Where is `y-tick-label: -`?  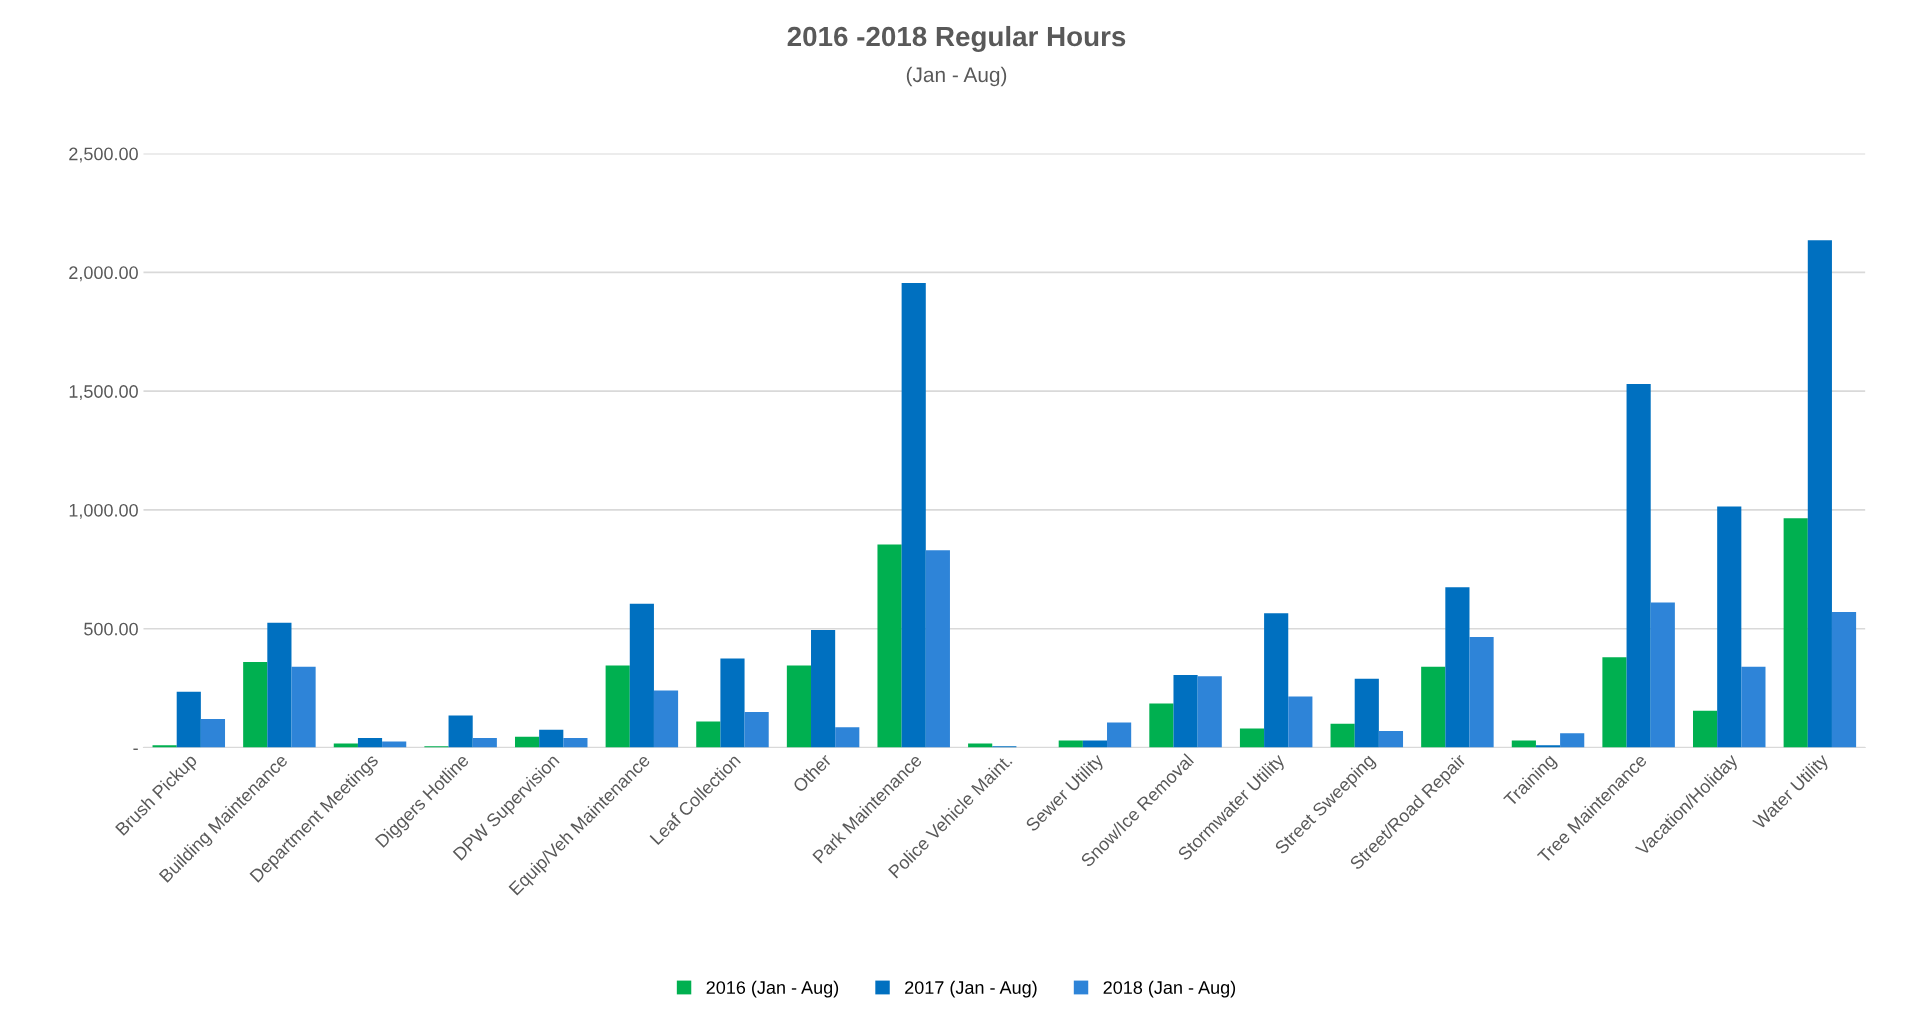 y-tick-label: - is located at coordinates (135, 749).